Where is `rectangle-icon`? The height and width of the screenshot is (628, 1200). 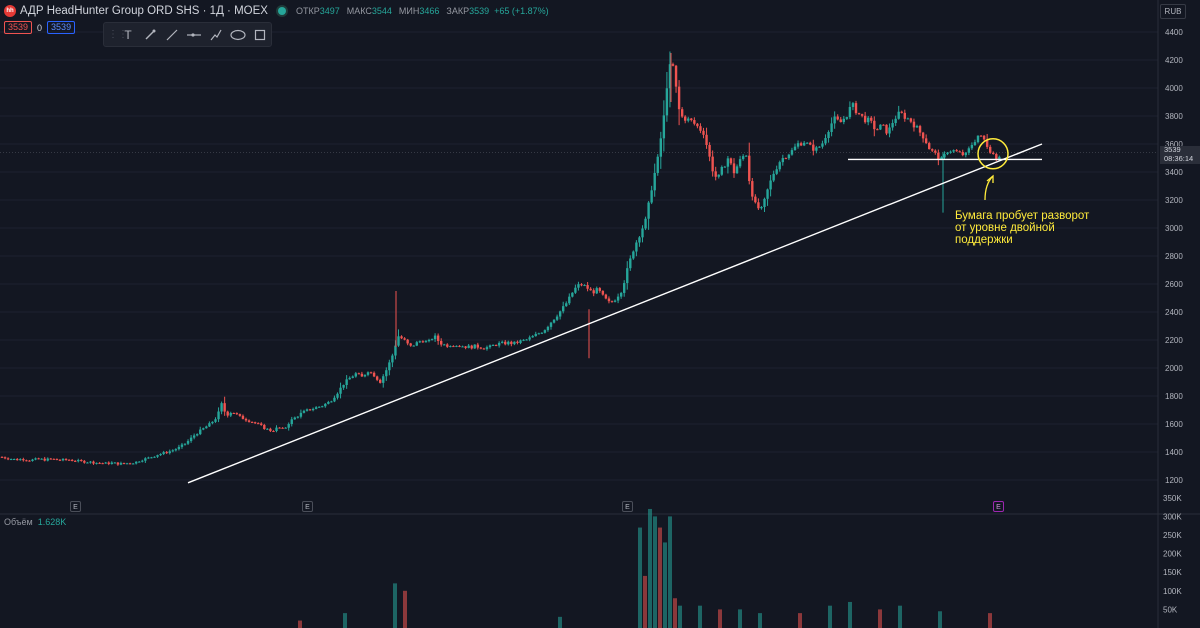 rectangle-icon is located at coordinates (260, 35).